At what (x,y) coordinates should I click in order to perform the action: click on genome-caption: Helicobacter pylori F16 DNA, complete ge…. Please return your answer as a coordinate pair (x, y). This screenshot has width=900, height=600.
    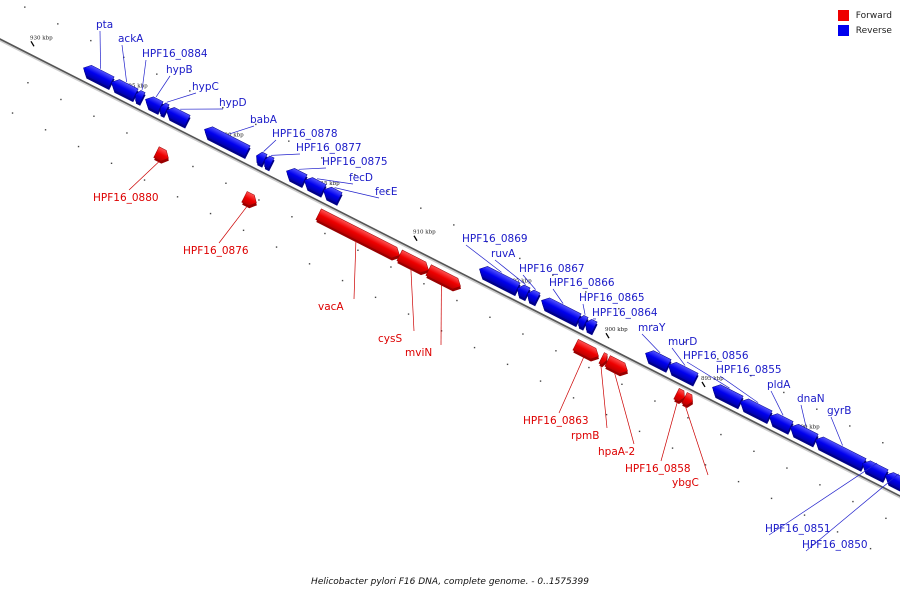
    Looking at the image, I should click on (450, 582).